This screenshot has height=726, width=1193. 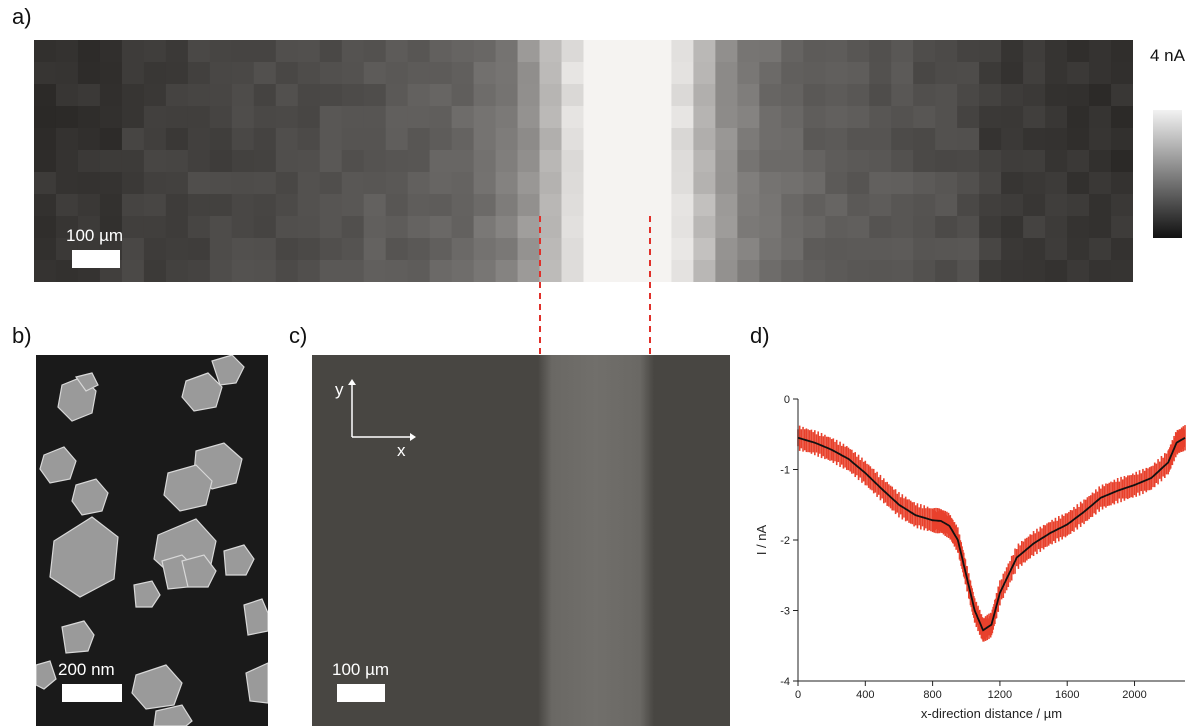 What do you see at coordinates (1134, 695) in the screenshot?
I see `x-tick-label: 2000` at bounding box center [1134, 695].